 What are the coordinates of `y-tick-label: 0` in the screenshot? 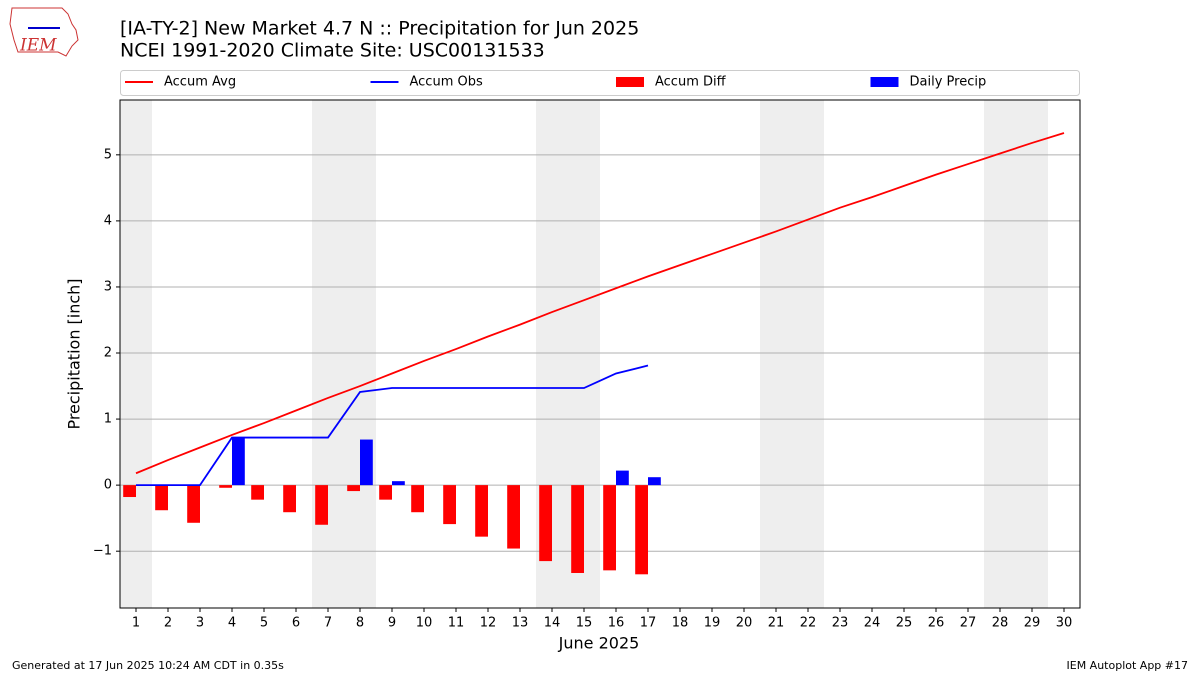 It's located at (108, 485).